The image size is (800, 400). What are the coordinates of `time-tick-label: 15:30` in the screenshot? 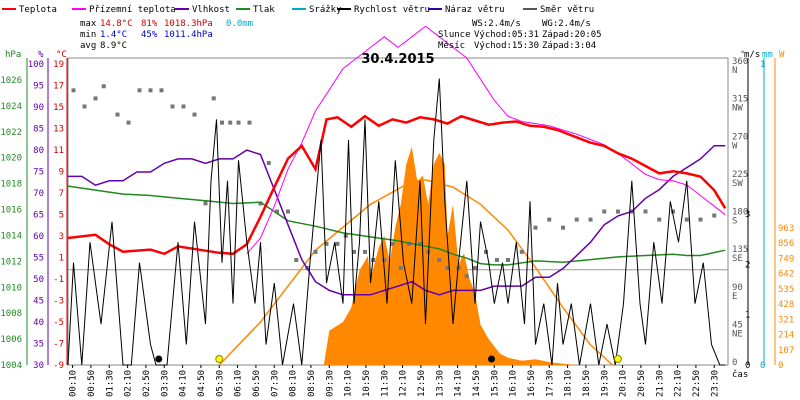 It's located at (495, 383).